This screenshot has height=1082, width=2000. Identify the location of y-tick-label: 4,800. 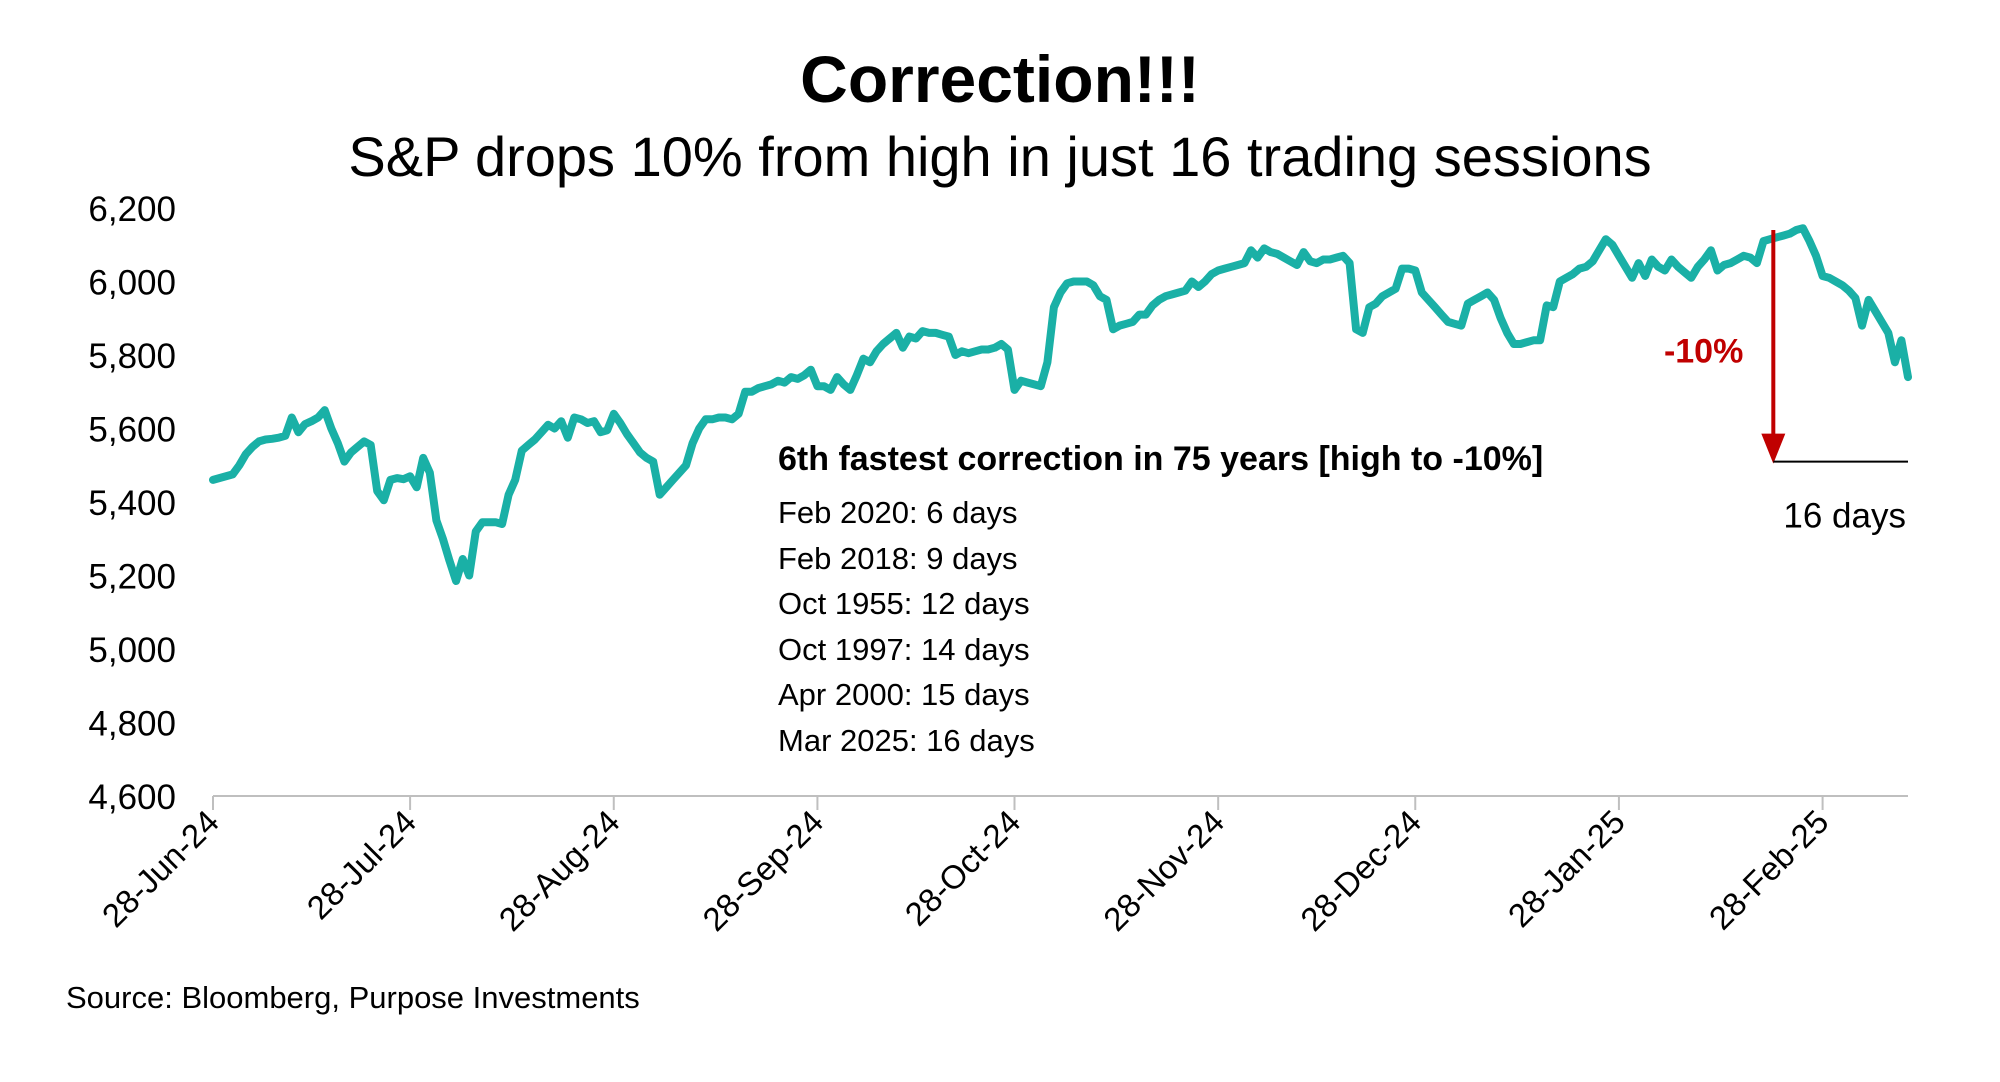
(132, 724).